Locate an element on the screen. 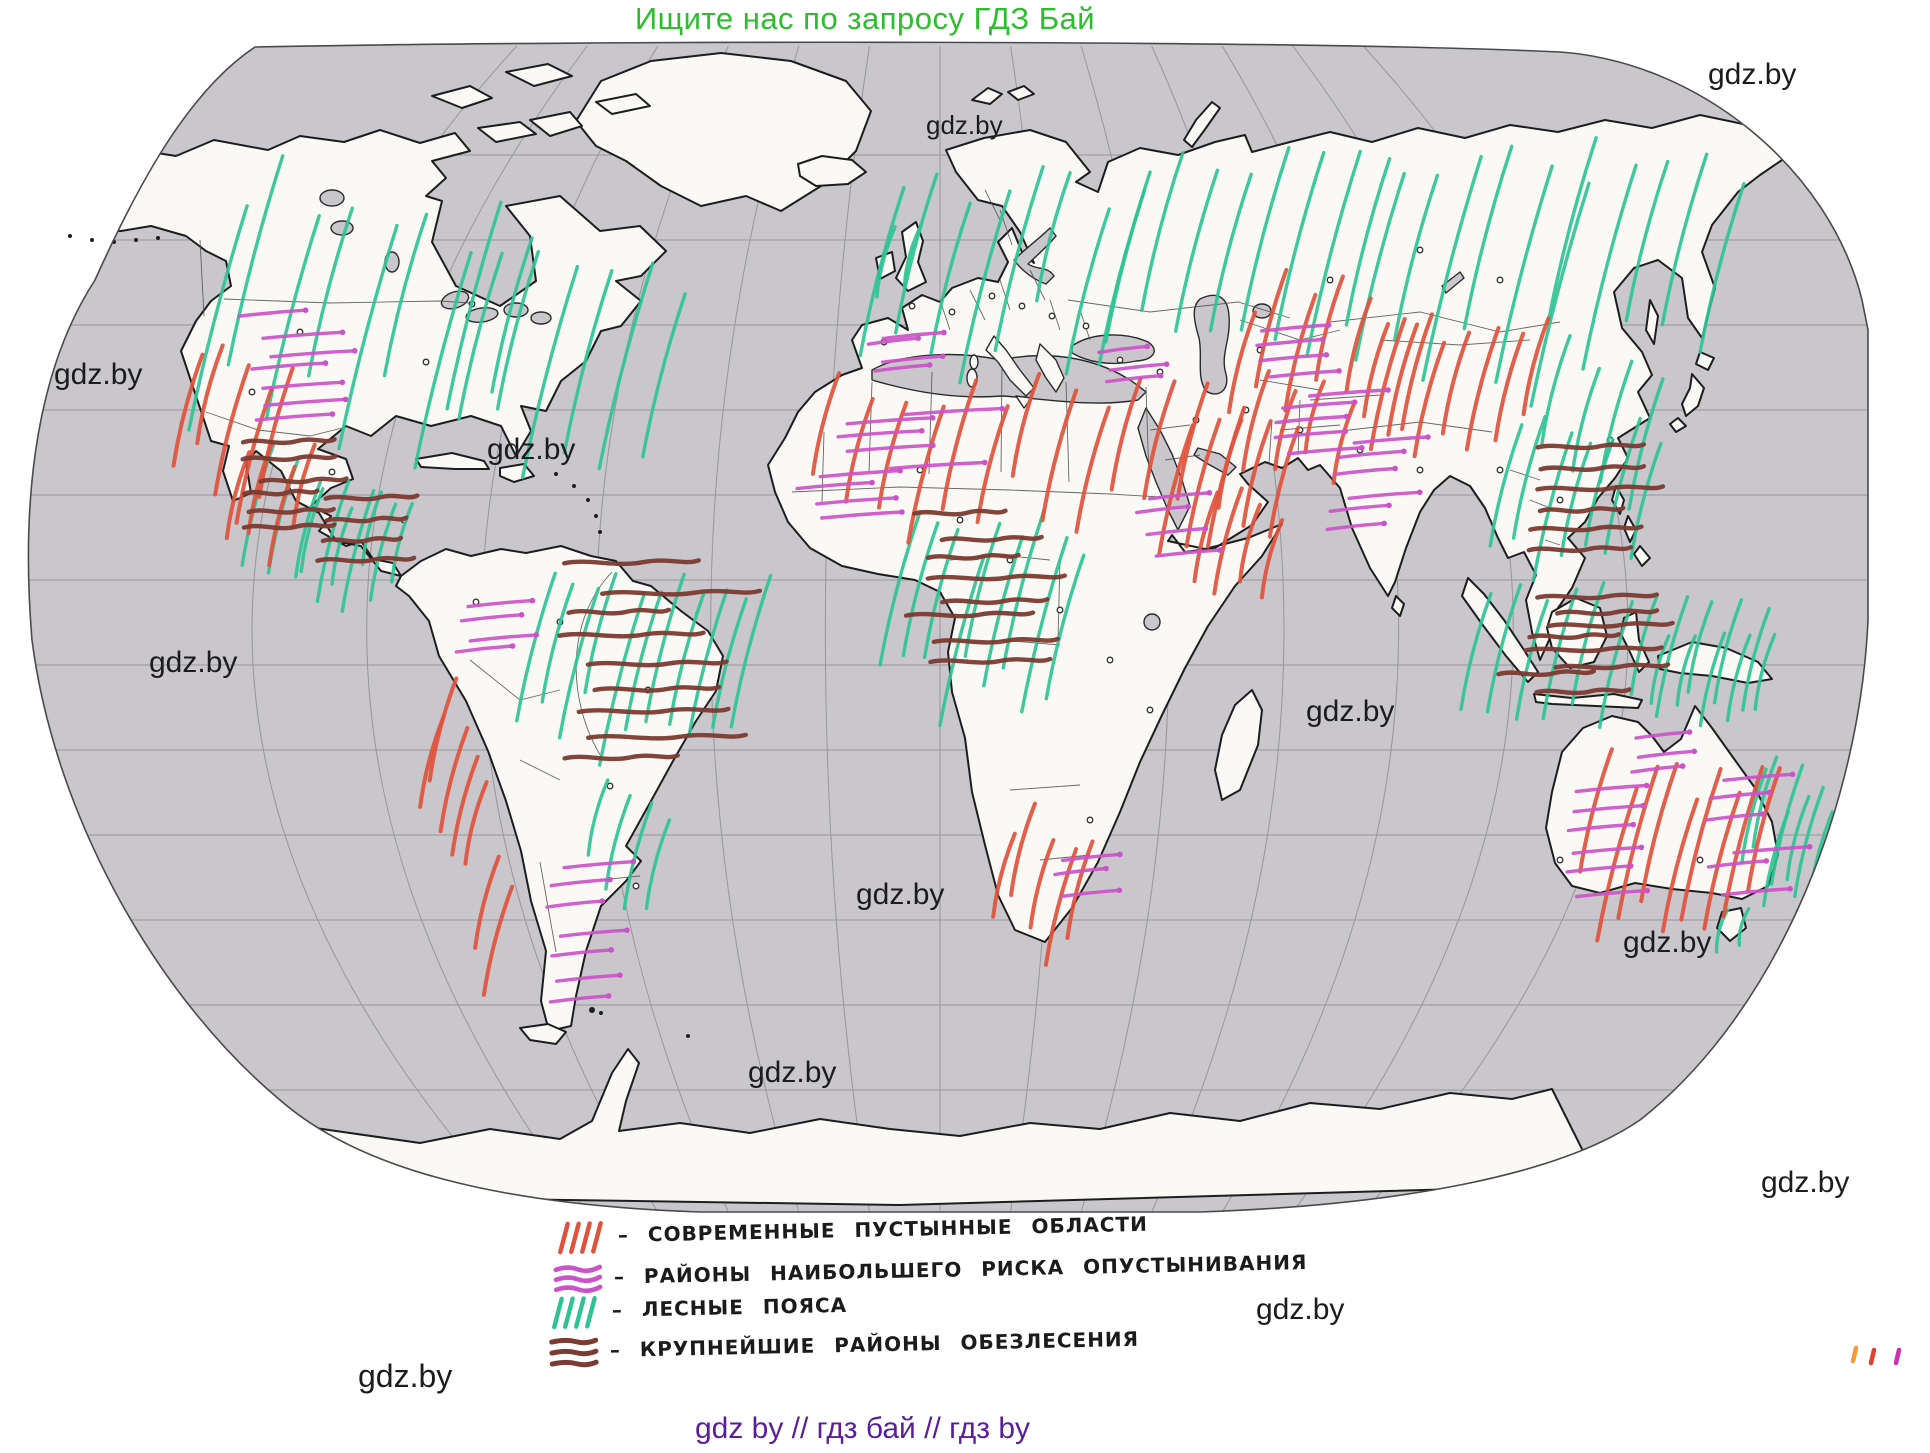  caspian-sea is located at coordinates (1211, 344).